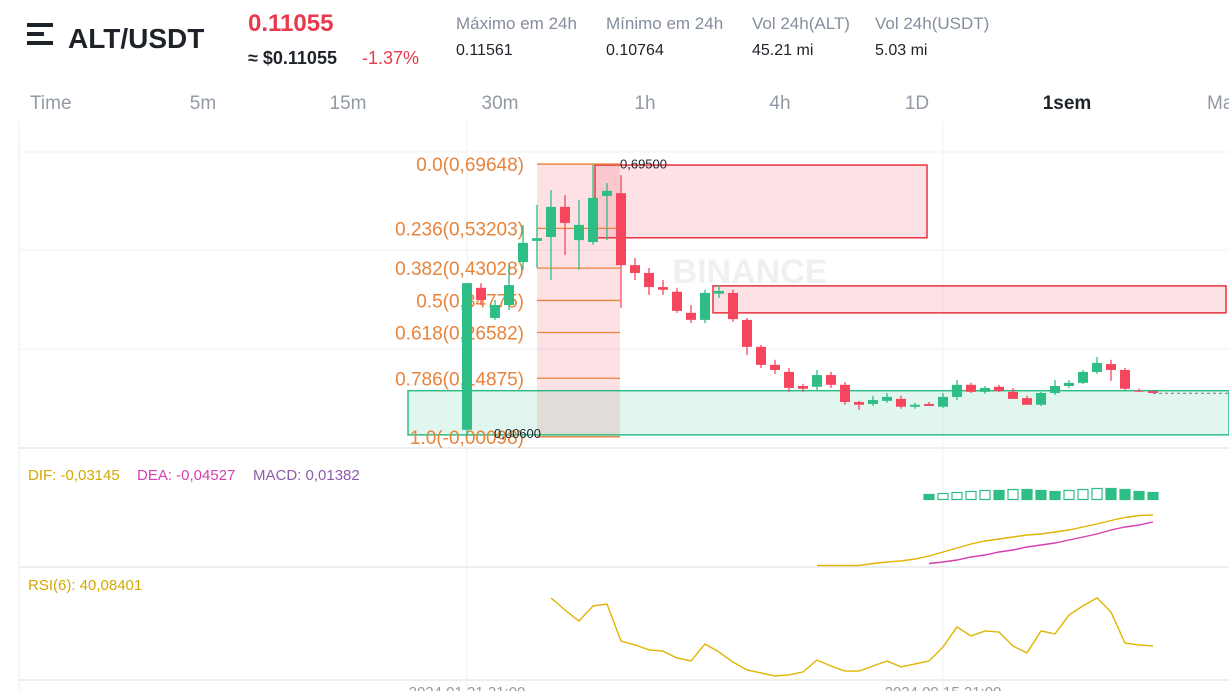 The image size is (1229, 691). What do you see at coordinates (1218, 103) in the screenshot?
I see `interval-tab: Ma` at bounding box center [1218, 103].